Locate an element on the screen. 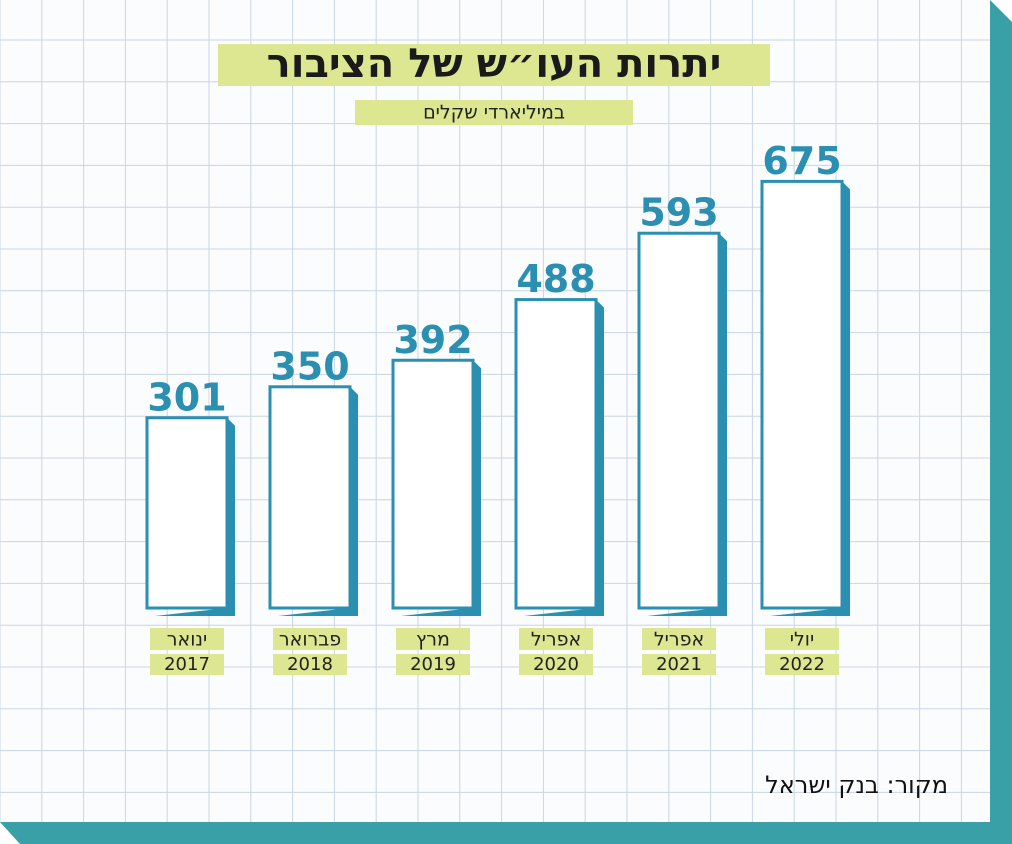 This screenshot has height=844, width=1012. chart-subtitle: במיליארדי שקלים is located at coordinates (494, 113).